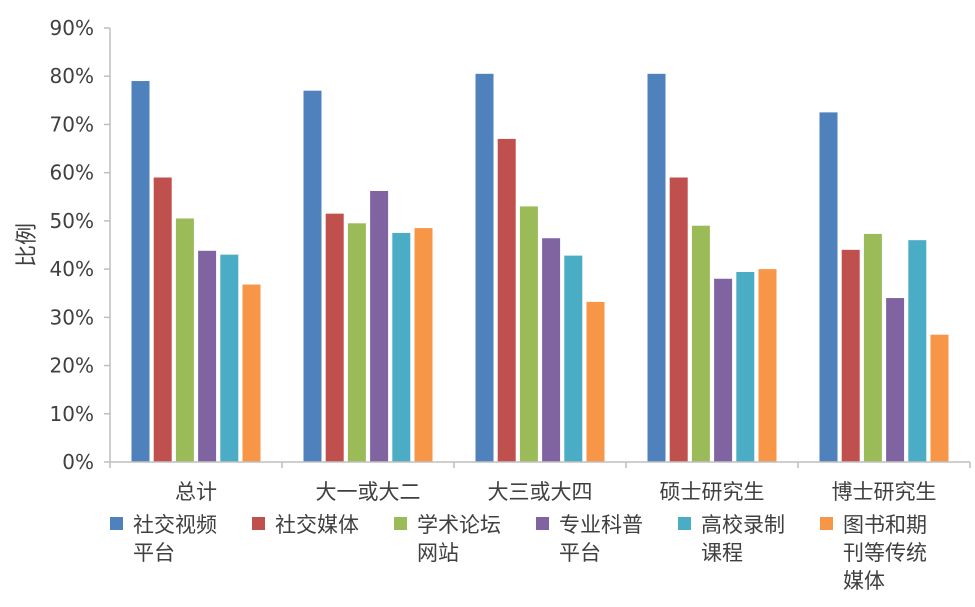 This screenshot has height=607, width=975. Describe the element at coordinates (885, 553) in the screenshot. I see `legend-label: 图书和期刊等传统媒体` at that location.